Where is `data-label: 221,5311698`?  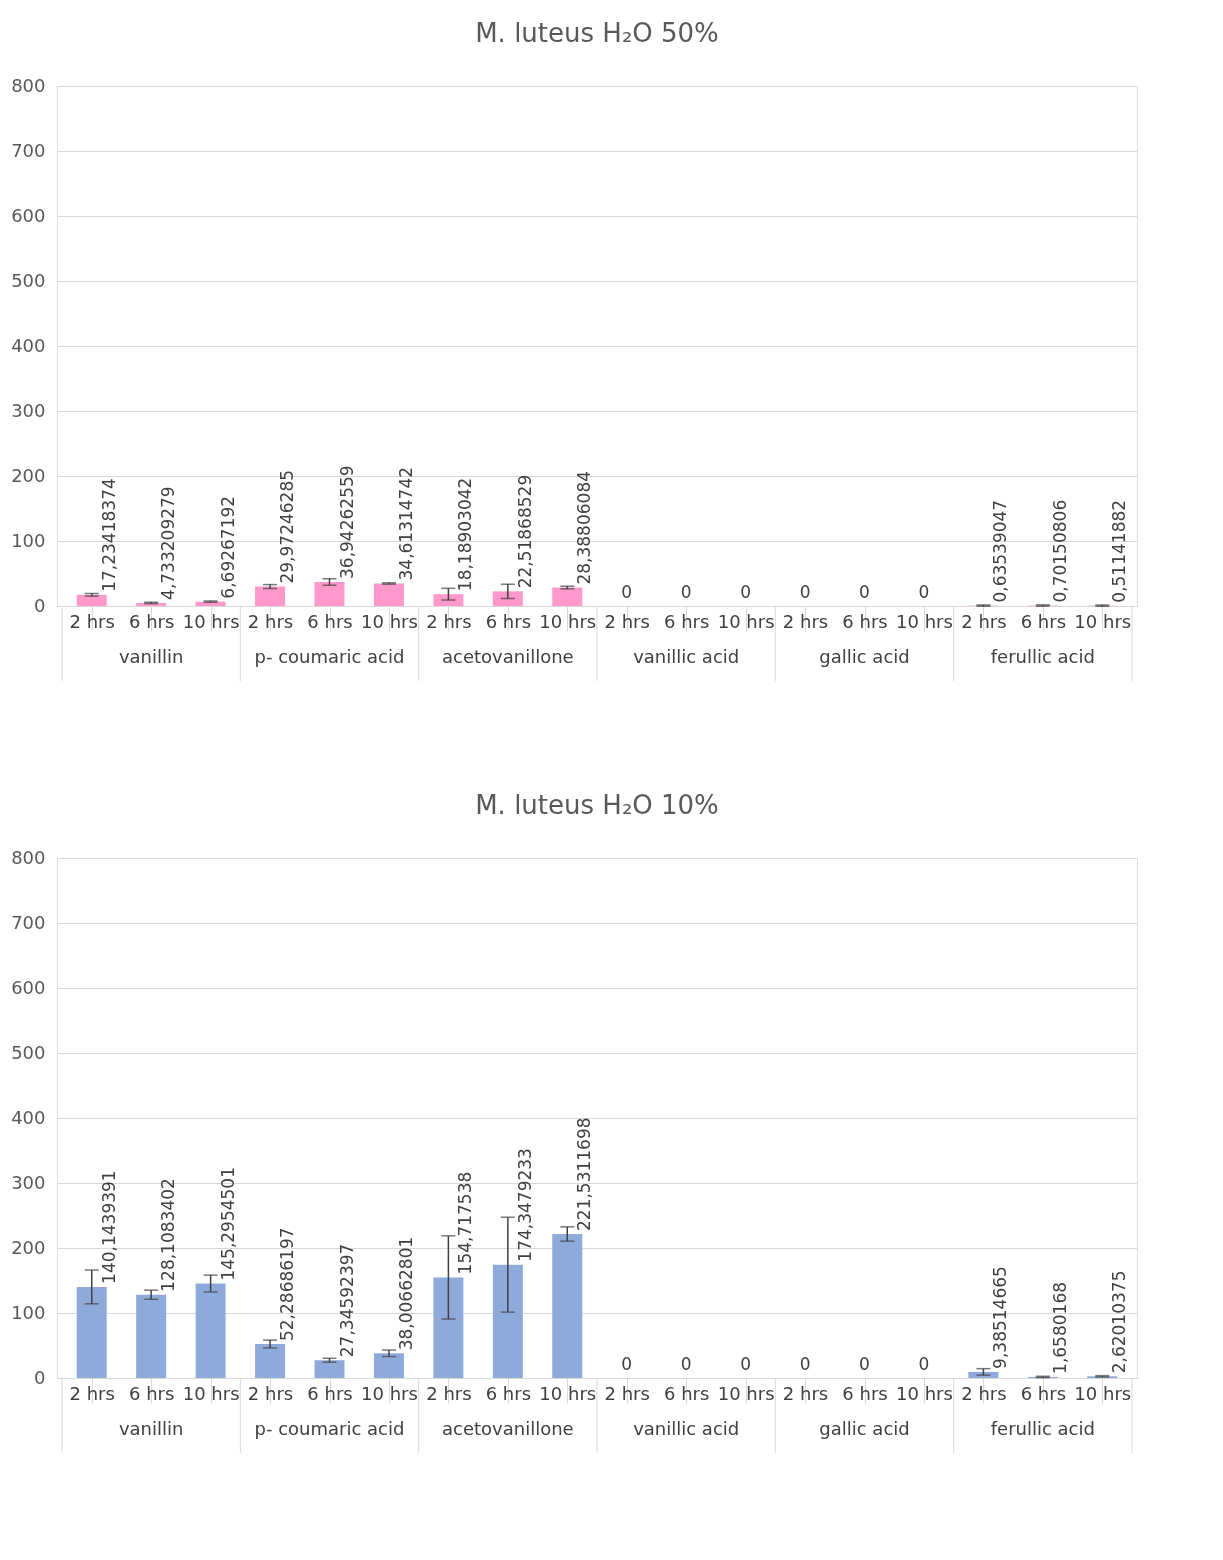 data-label: 221,5311698 is located at coordinates (584, 1174).